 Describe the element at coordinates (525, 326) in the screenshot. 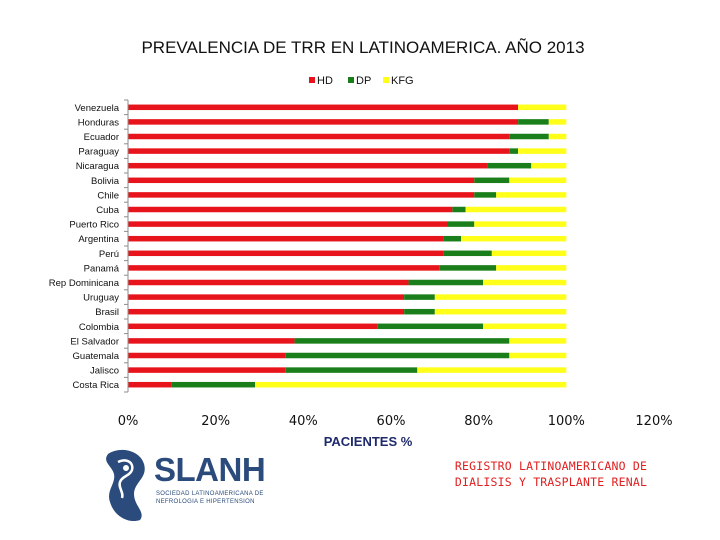

I see `bar-kfg-colombia` at that location.